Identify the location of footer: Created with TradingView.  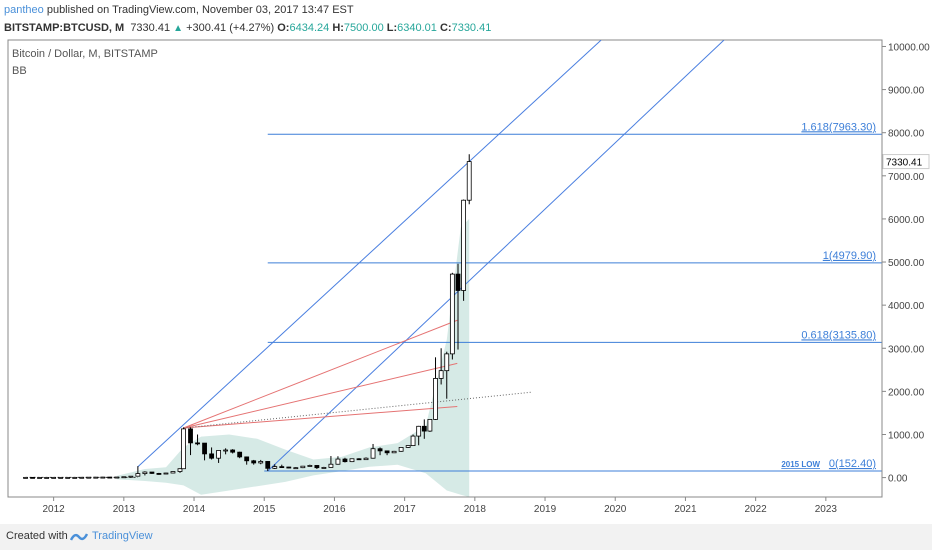
(466, 537).